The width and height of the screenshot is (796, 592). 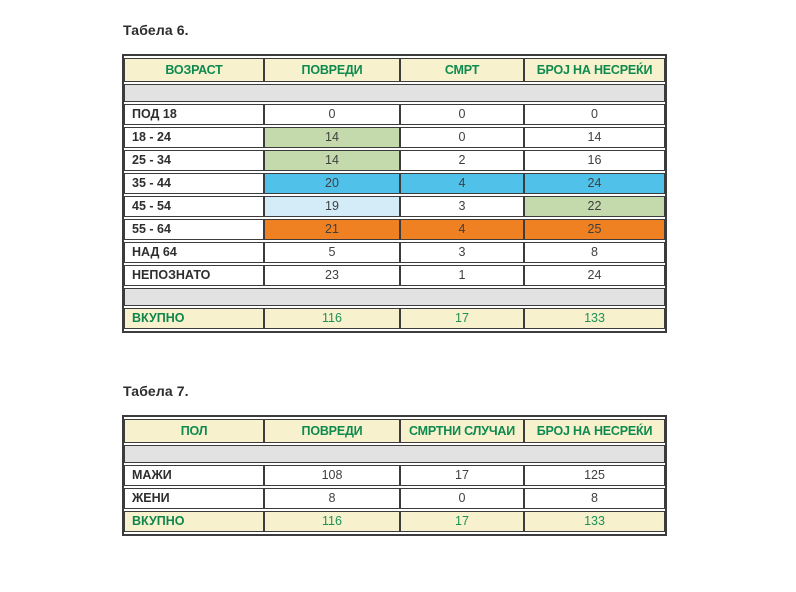 What do you see at coordinates (194, 498) in the screenshot?
I see `row-label: ЖЕНИ` at bounding box center [194, 498].